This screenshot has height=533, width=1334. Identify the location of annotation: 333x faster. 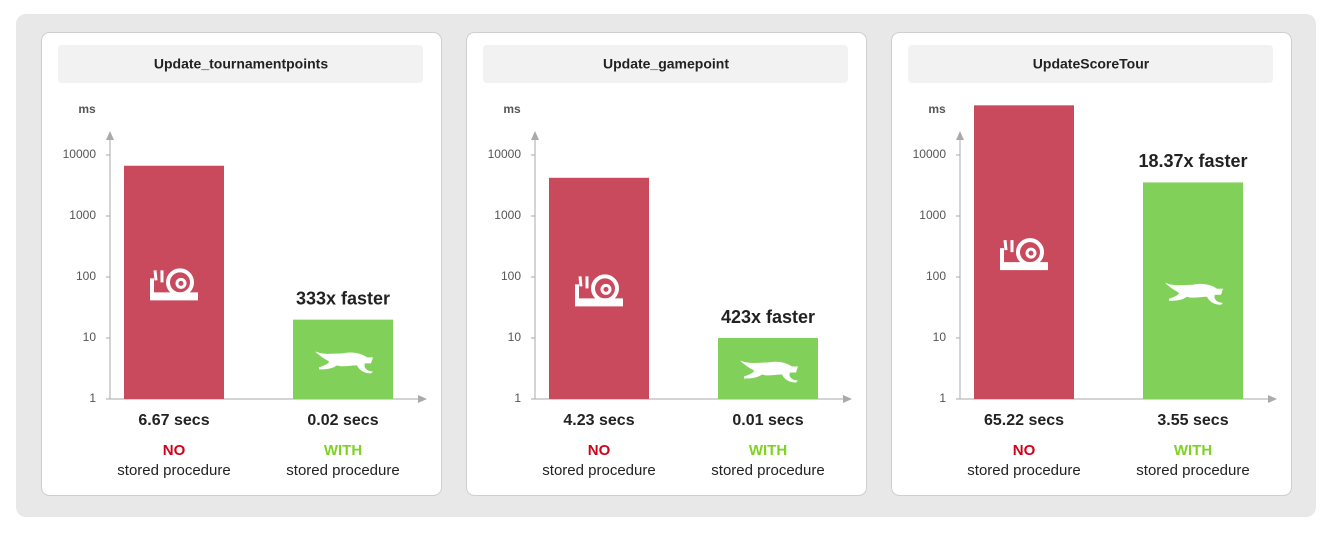
(343, 298).